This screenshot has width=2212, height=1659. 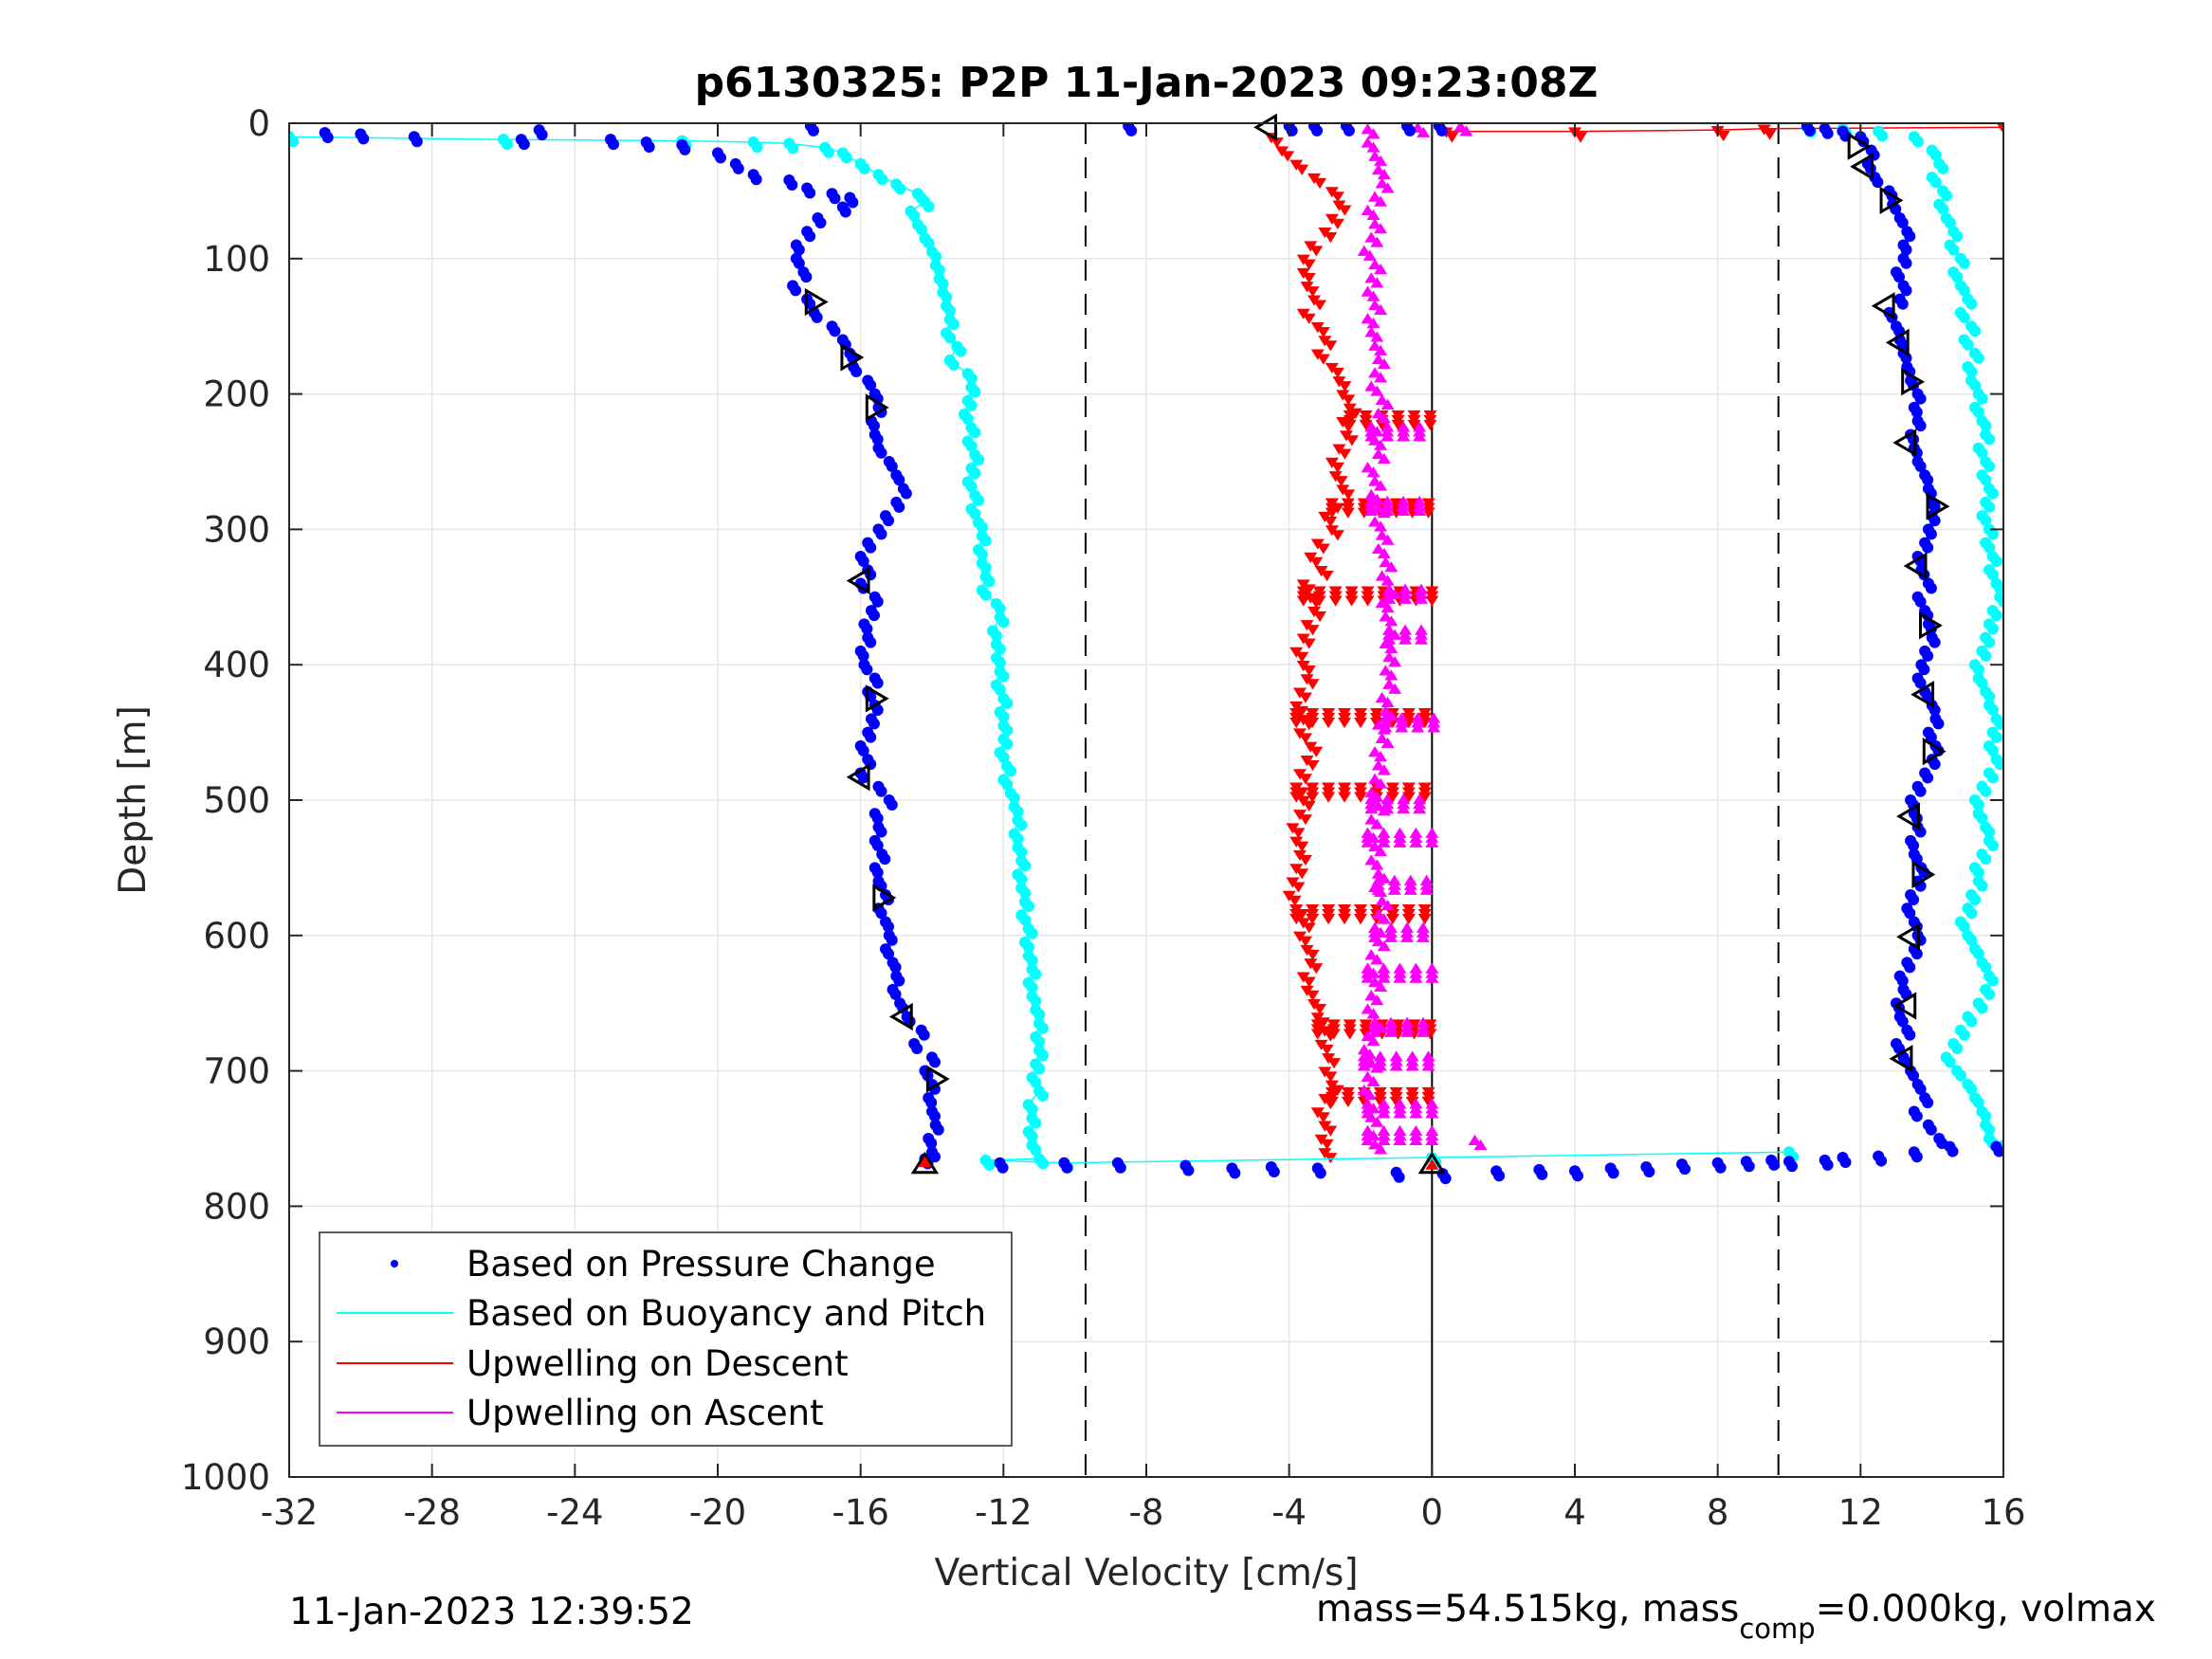 I want to click on x-axis-label: Vertical Velocity [cm/s], so click(x=1146, y=1573).